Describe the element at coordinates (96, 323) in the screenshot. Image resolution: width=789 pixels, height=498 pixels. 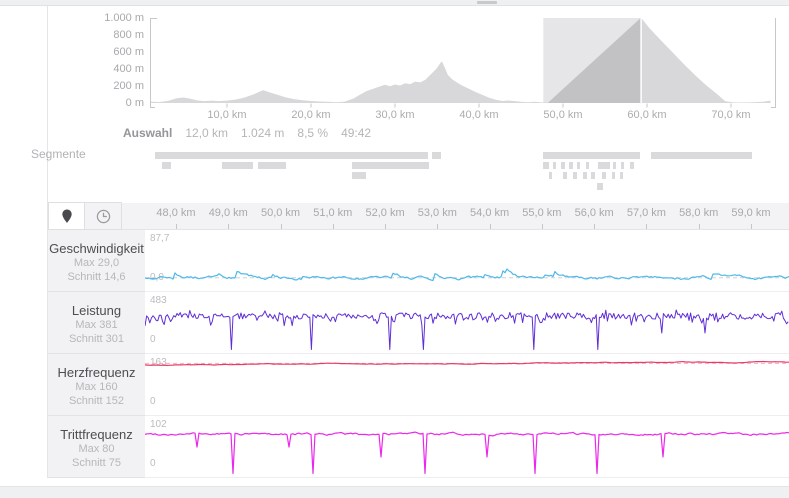
I see `metric-label-block: Leistung Max 381 Schnitt 301` at that location.